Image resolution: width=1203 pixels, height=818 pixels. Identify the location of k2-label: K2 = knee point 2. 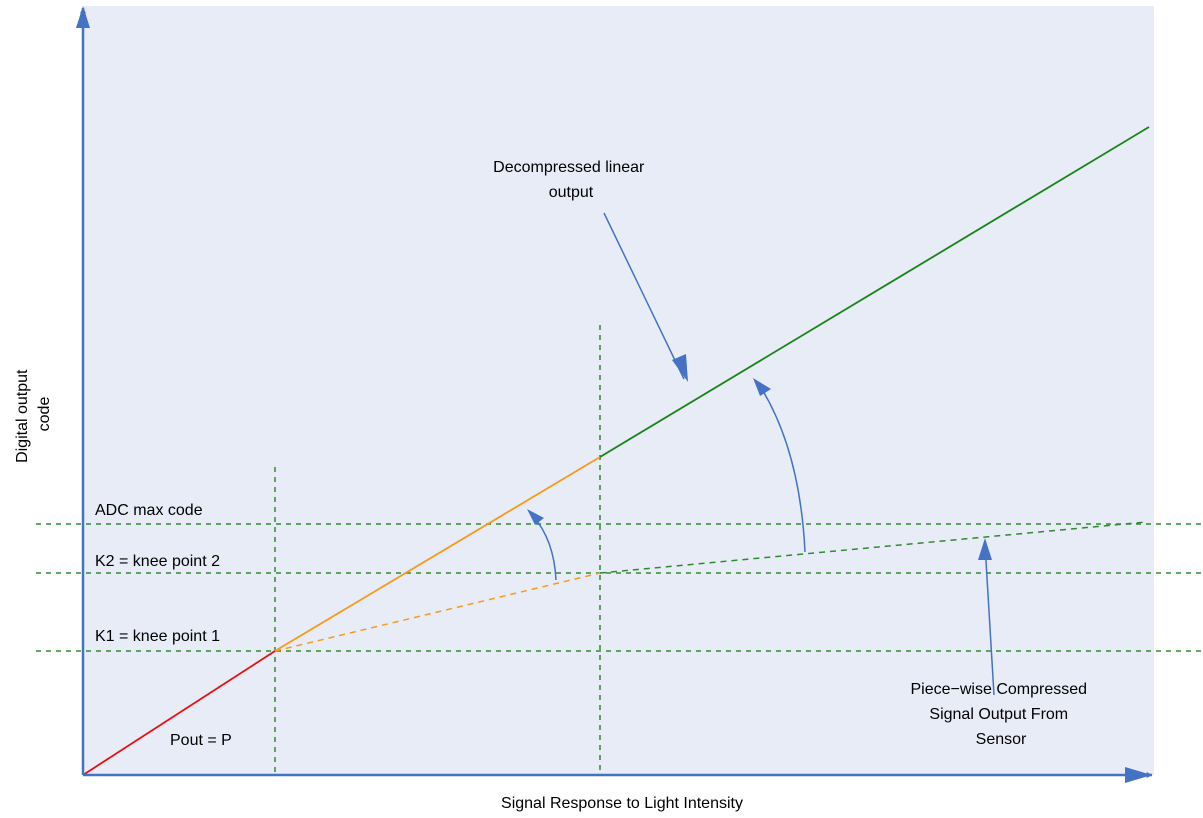
(157, 561).